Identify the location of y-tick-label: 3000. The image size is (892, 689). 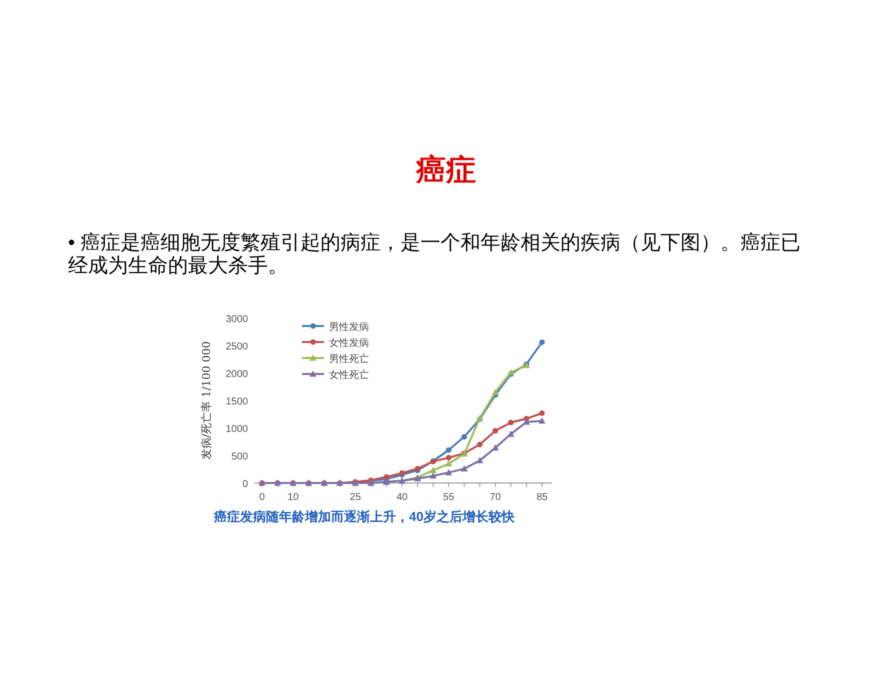
(237, 319).